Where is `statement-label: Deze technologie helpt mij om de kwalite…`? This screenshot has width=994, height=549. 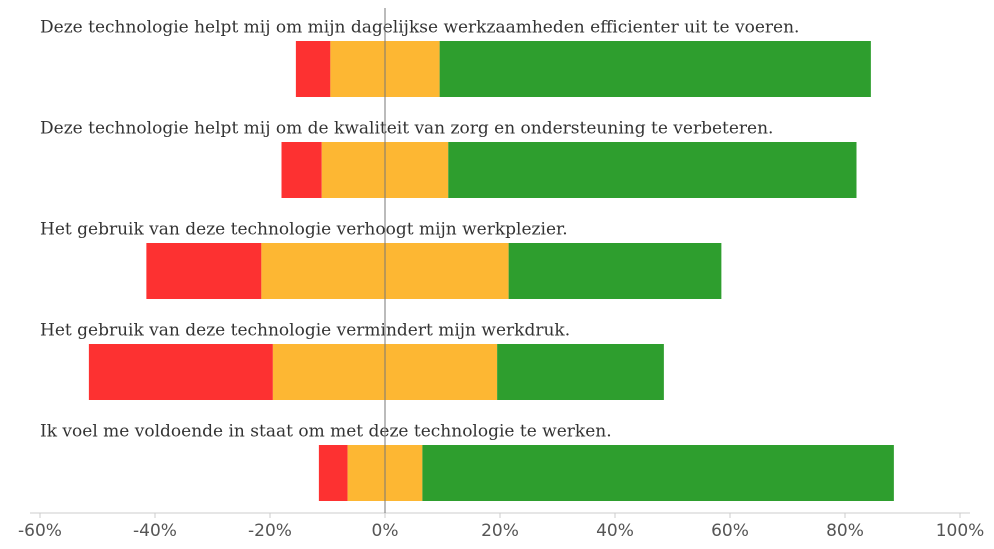
statement-label: Deze technologie helpt mij om de kwalite… is located at coordinates (406, 129).